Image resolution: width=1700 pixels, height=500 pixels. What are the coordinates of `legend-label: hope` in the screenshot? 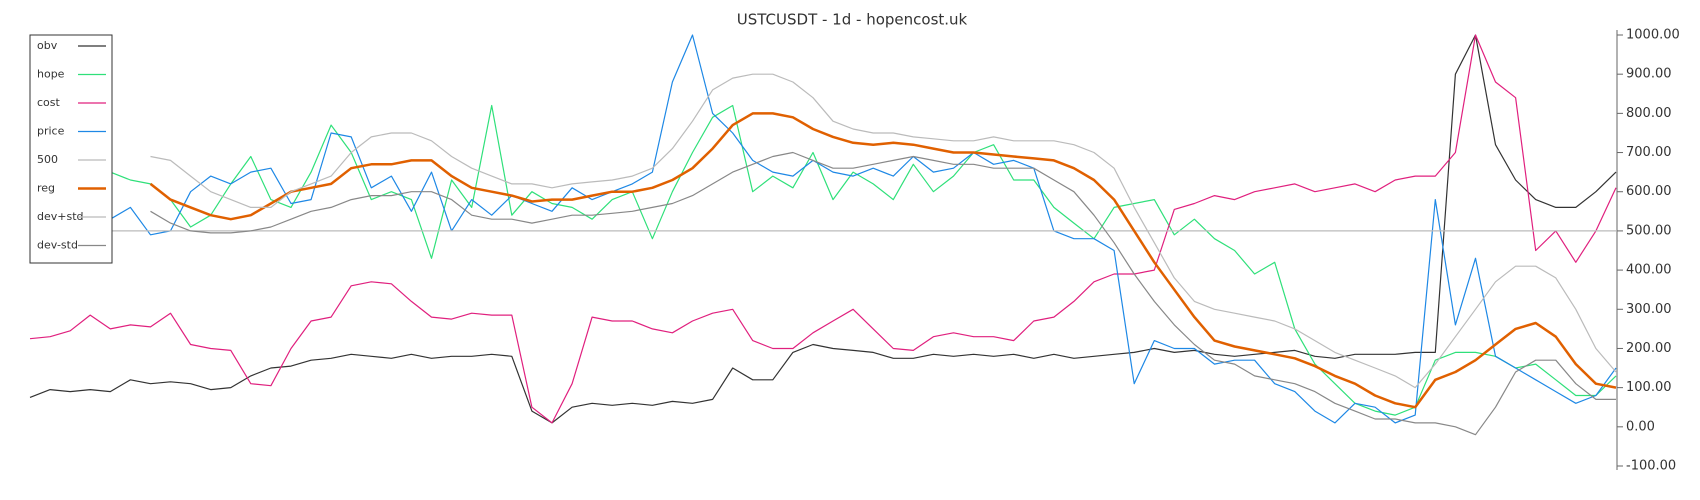 It's located at (51, 74).